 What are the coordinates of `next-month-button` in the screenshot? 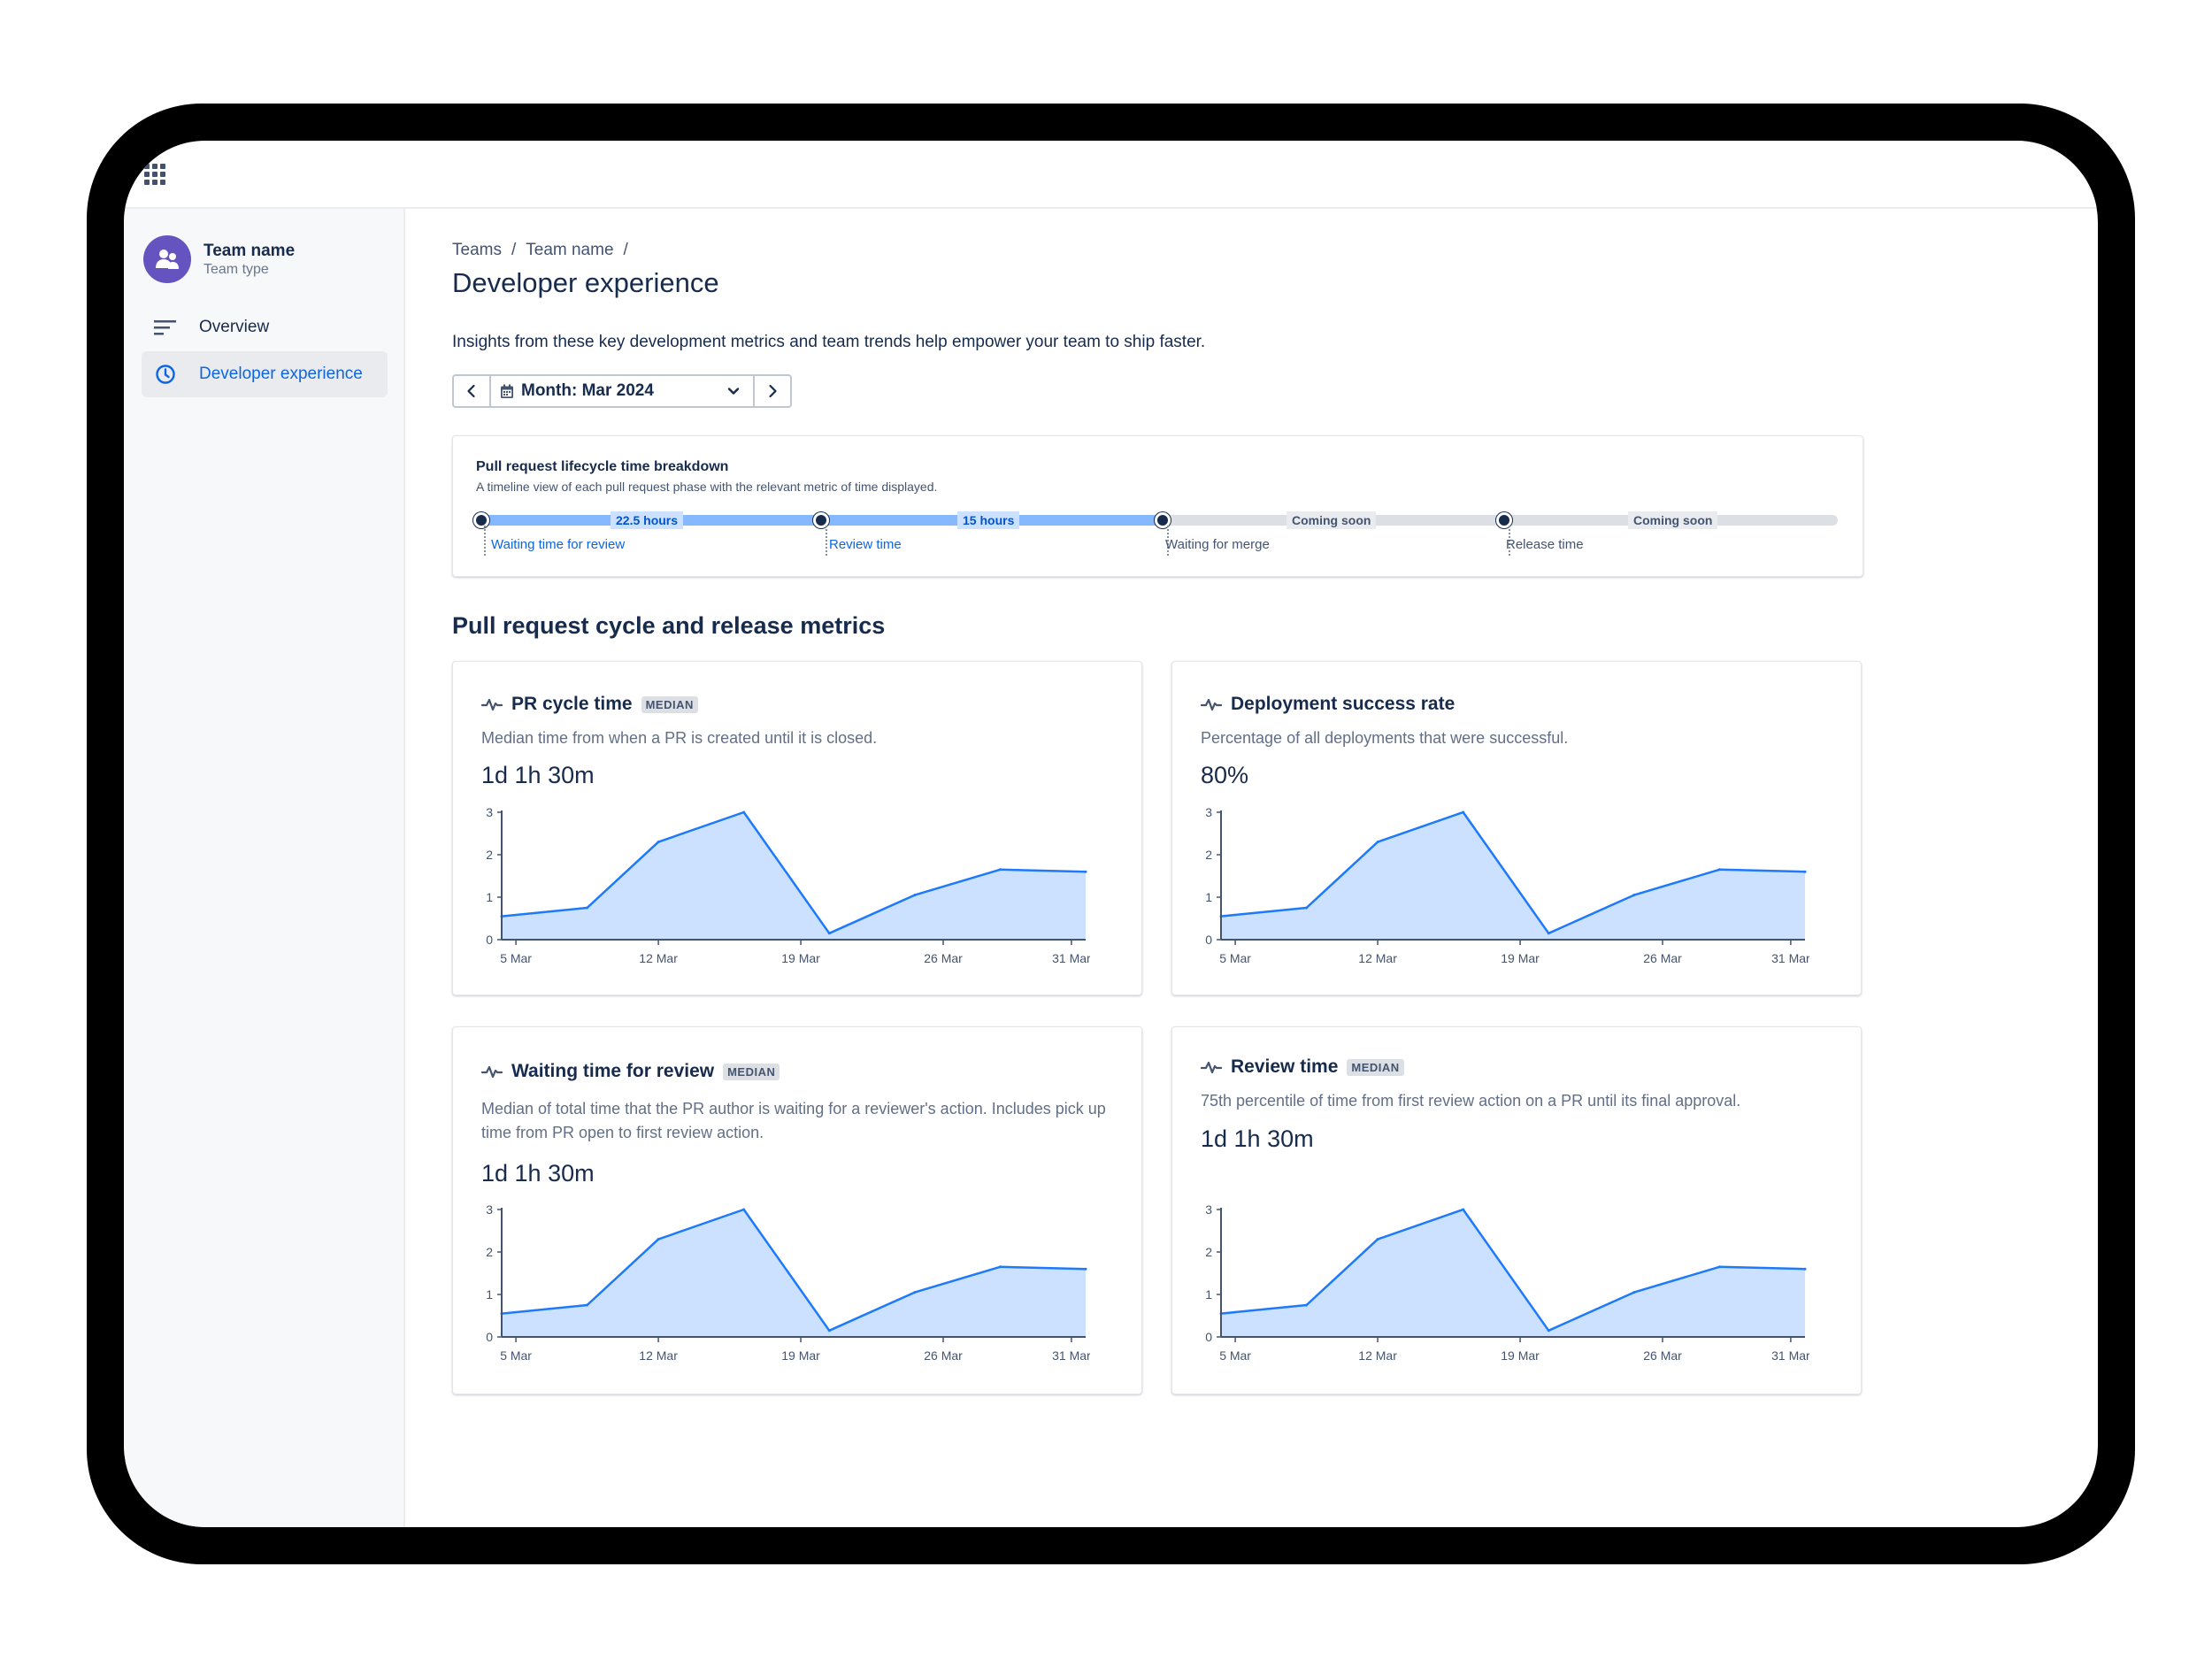 It's located at (773, 391).